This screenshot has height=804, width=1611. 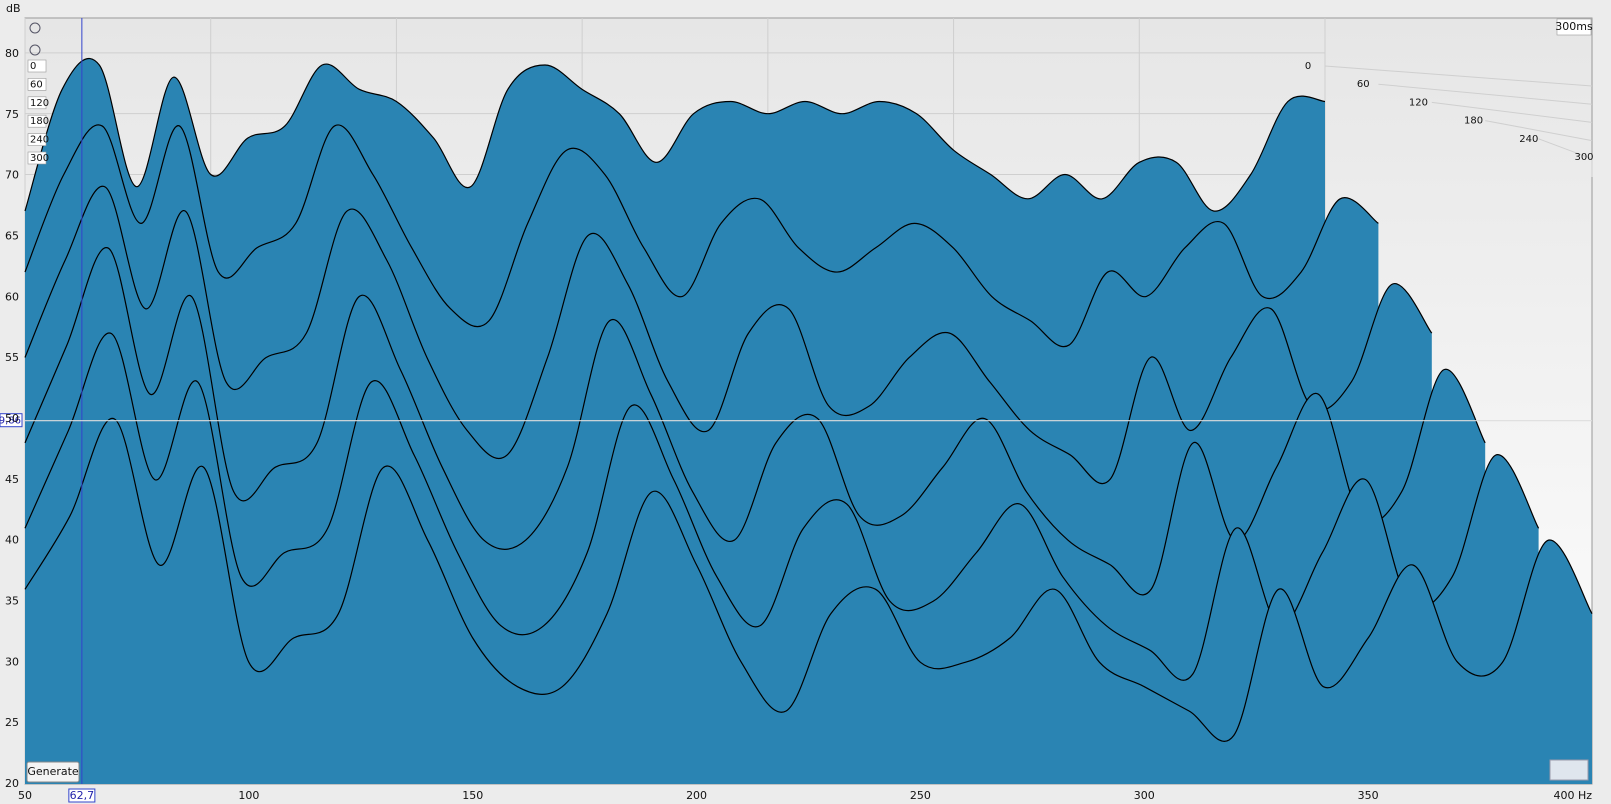 I want to click on time-label-left: 180, so click(x=39, y=121).